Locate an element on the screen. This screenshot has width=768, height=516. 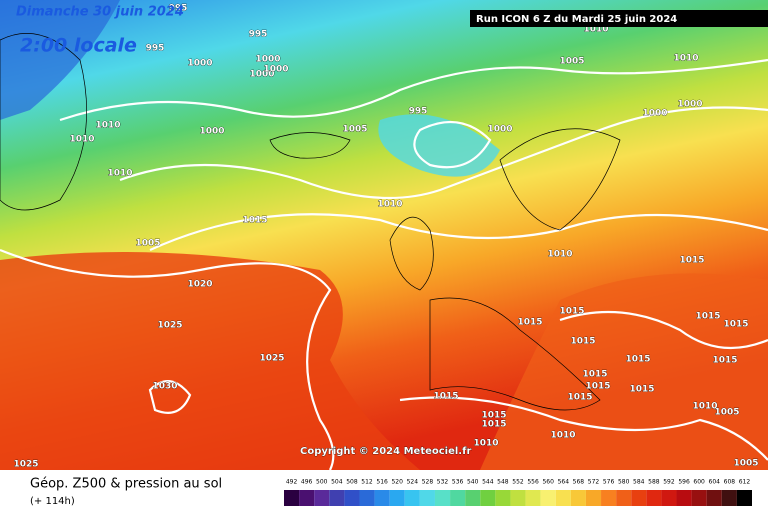
colorbar-label: 528 is located at coordinates (428, 482).